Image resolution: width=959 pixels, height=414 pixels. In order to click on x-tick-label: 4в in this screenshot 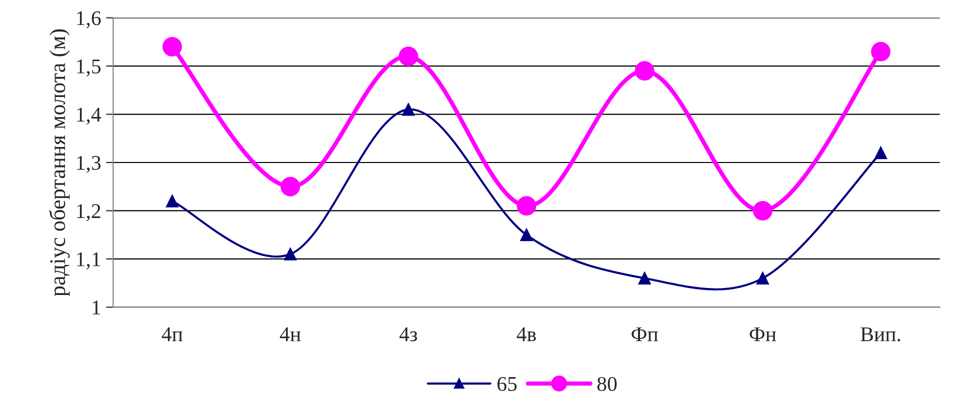, I will do `click(526, 334)`.